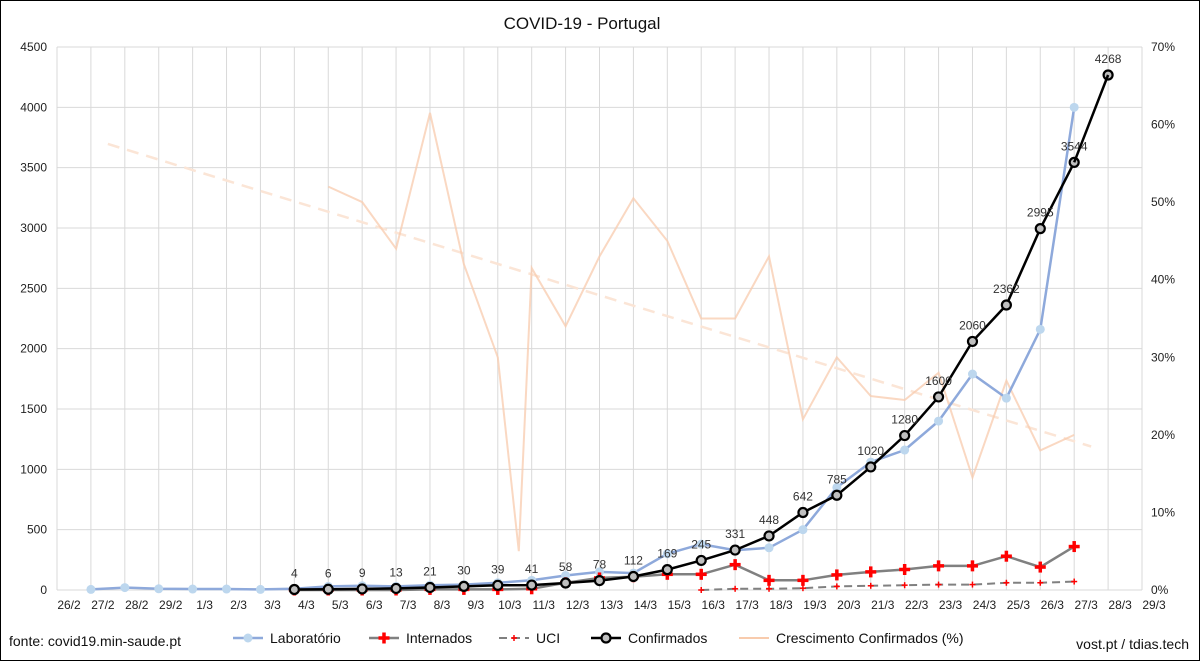 Image resolution: width=1200 pixels, height=661 pixels. What do you see at coordinates (849, 605) in the screenshot?
I see `x-tick-label: 20/3` at bounding box center [849, 605].